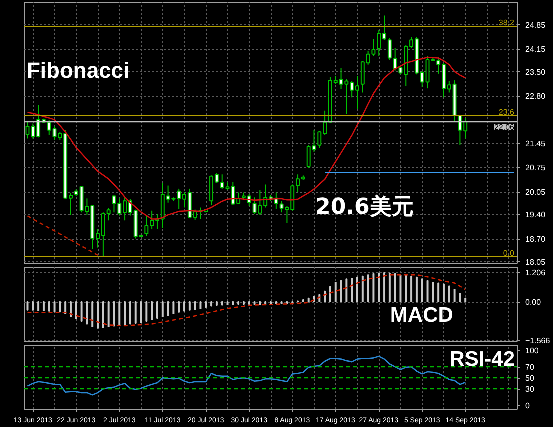  What do you see at coordinates (528, 406) in the screenshot?
I see `y-tick-label: 0` at bounding box center [528, 406].